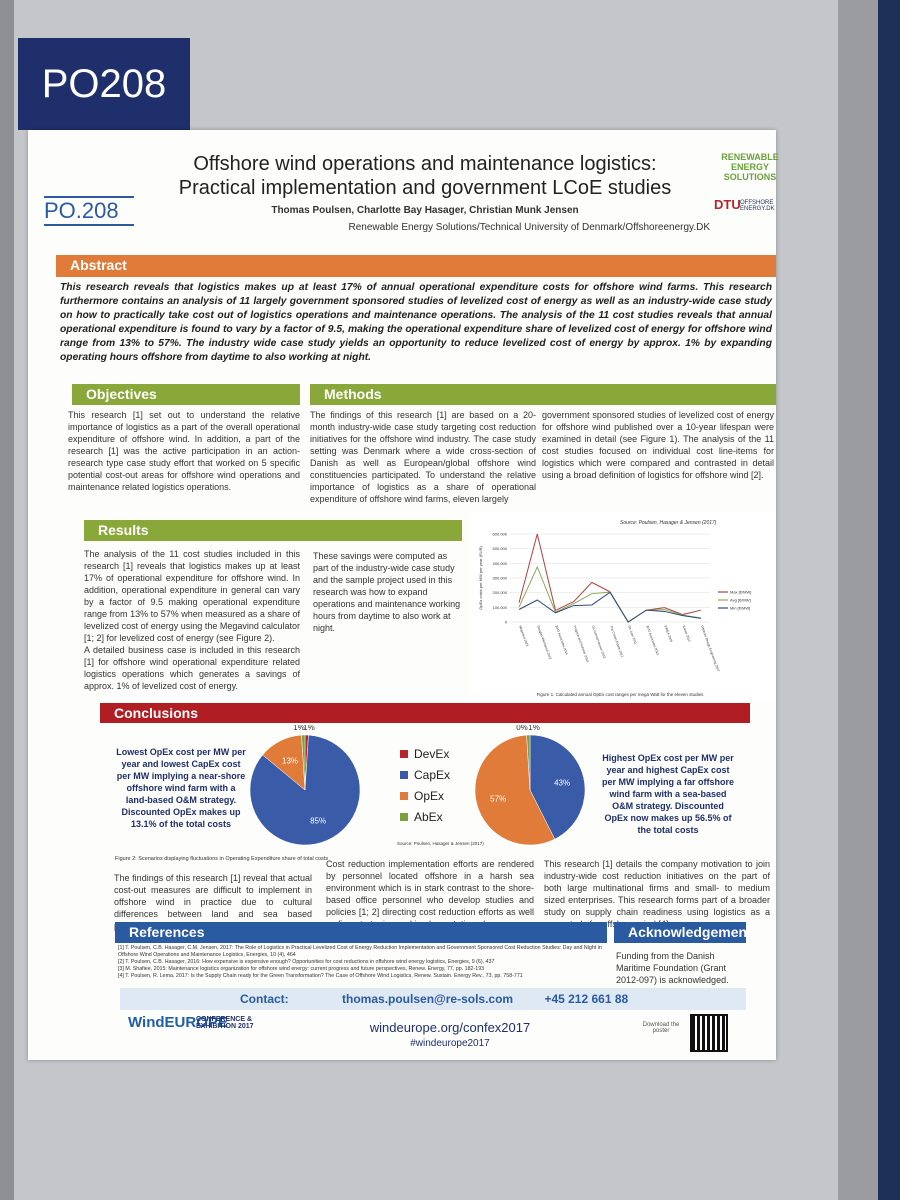 This screenshot has width=900, height=1200. What do you see at coordinates (264, 999) in the screenshot?
I see `contact-label: Contact:` at bounding box center [264, 999].